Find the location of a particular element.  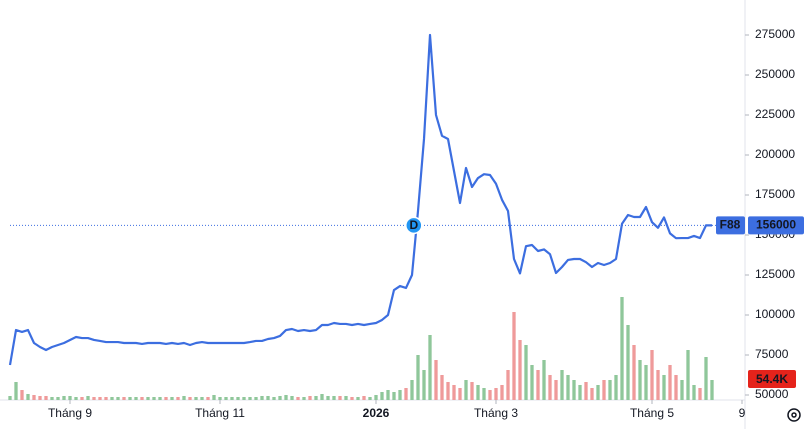

settings-icon is located at coordinates (794, 415).